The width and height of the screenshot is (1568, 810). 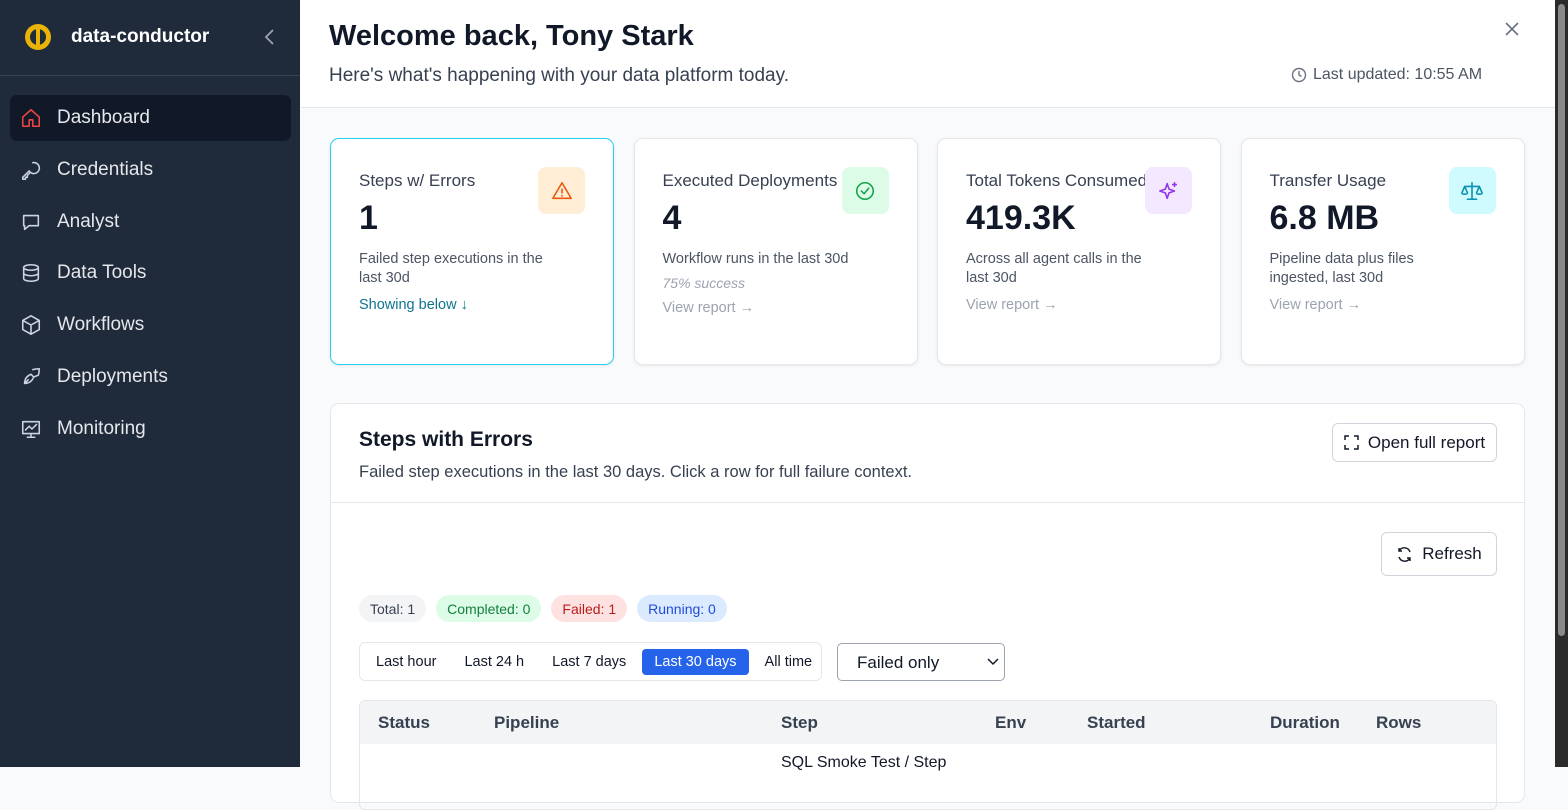 I want to click on column-header: Pipeline, so click(x=527, y=722).